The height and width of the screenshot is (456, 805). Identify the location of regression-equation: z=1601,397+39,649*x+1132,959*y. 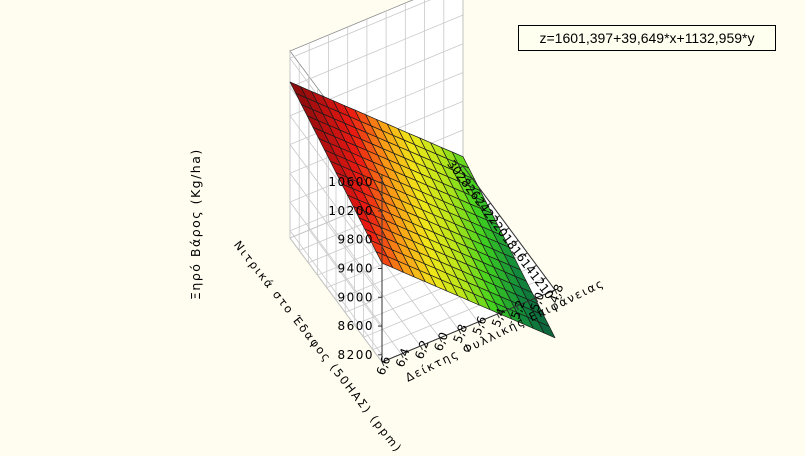
(647, 38).